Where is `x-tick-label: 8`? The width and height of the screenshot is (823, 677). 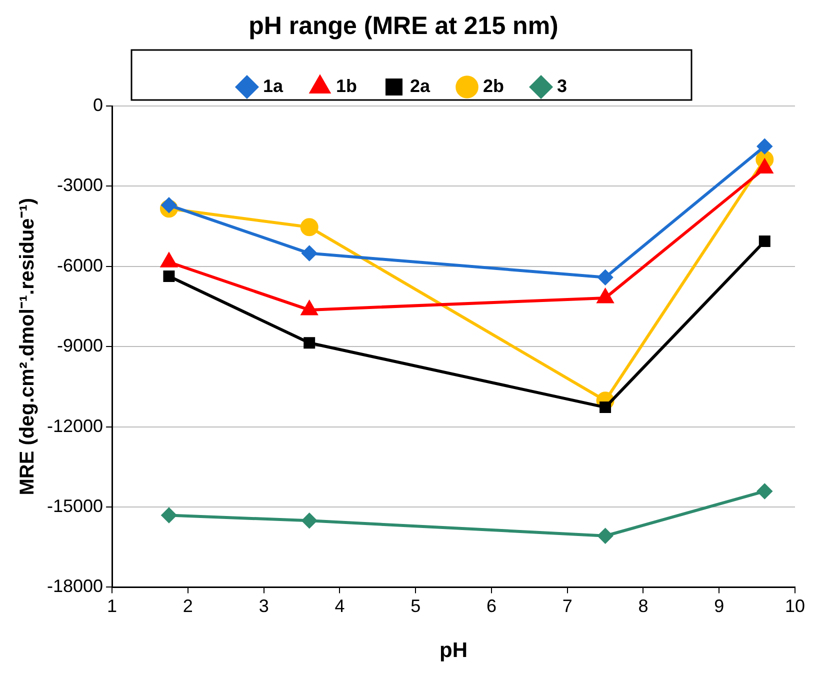 x-tick-label: 8 is located at coordinates (643, 606).